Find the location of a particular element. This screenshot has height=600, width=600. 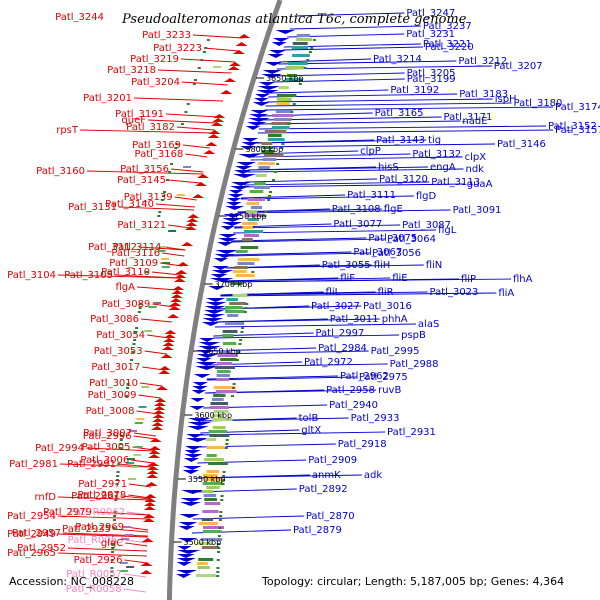

gene-label: Patl_3064 is located at coordinates (411, 239).